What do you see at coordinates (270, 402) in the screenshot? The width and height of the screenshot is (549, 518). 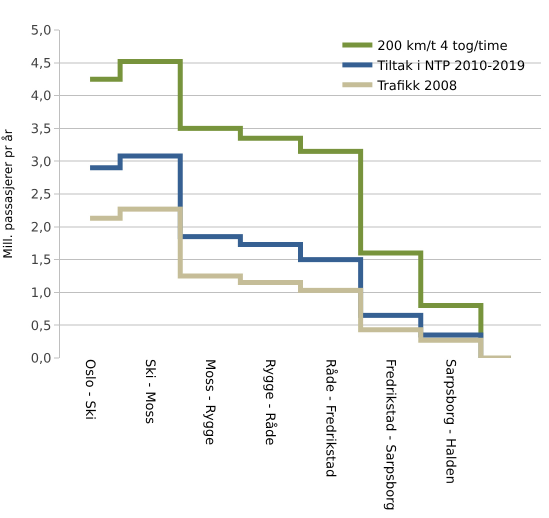 I see `x-tick-label: Rygge - Råde` at bounding box center [270, 402].